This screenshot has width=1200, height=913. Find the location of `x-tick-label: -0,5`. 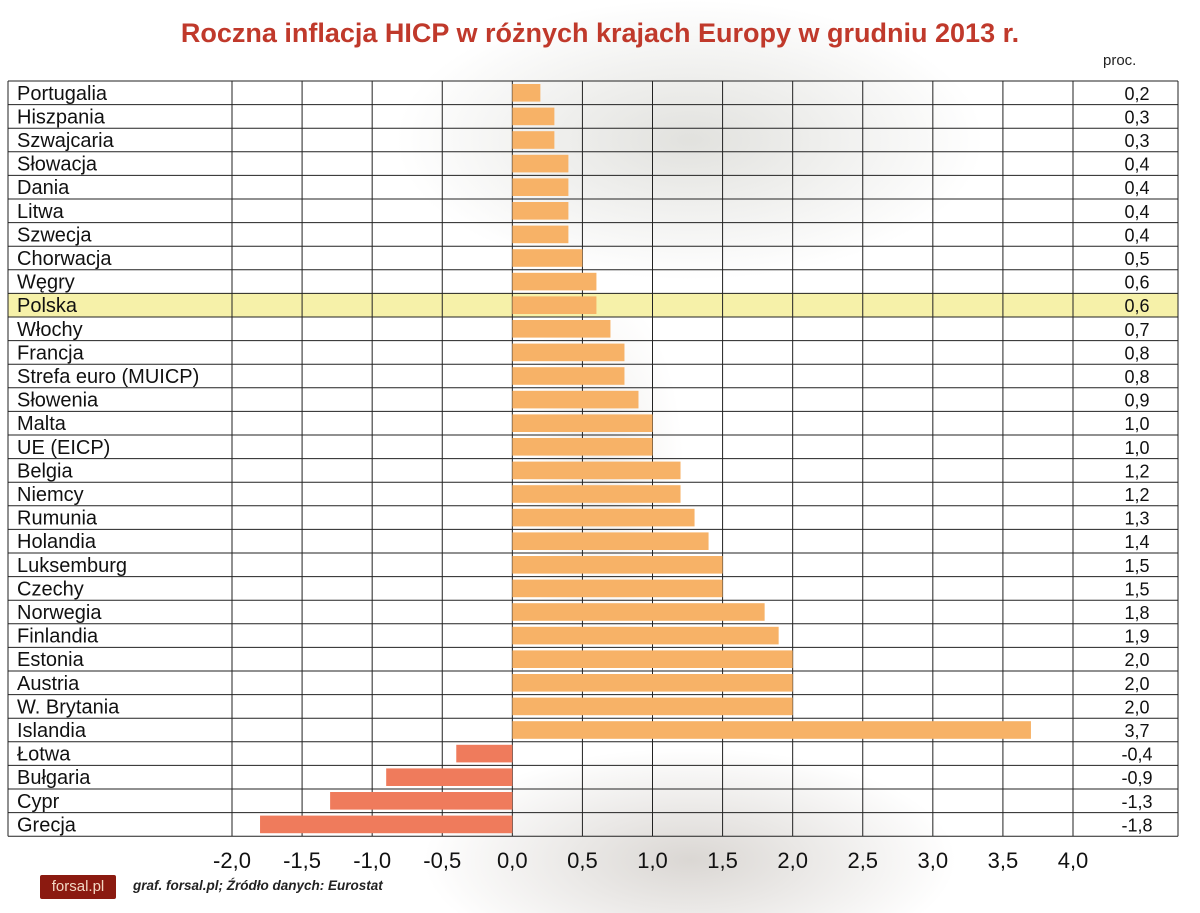

x-tick-label: -0,5 is located at coordinates (442, 860).